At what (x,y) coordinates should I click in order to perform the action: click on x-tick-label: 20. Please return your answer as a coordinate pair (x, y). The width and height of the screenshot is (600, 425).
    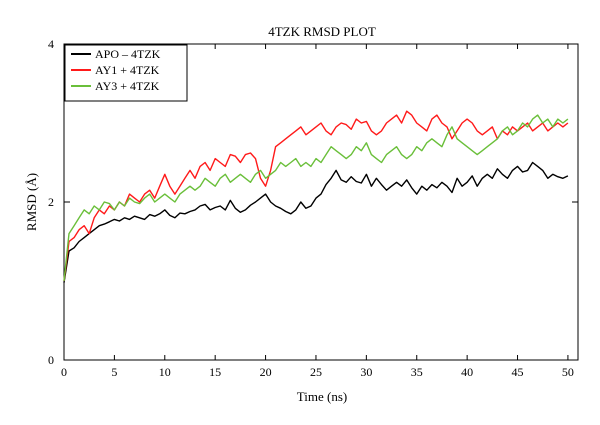
    Looking at the image, I should click on (266, 372).